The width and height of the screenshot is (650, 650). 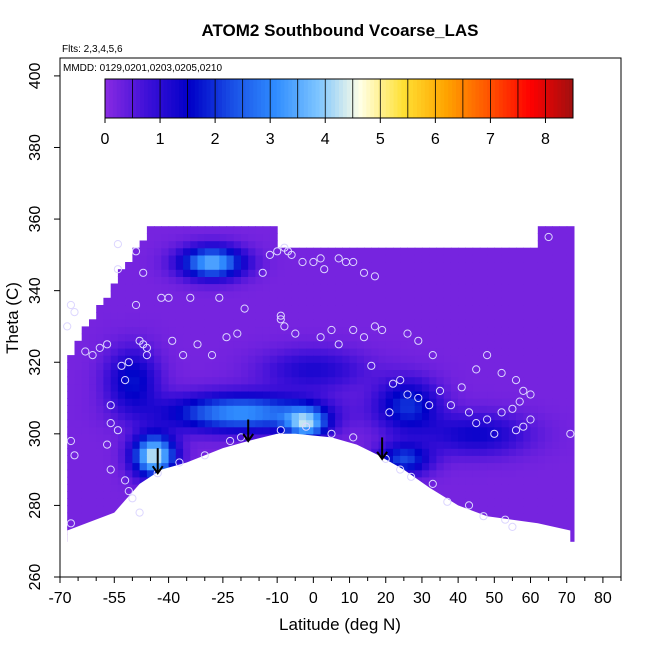 I want to click on x-tick-label: -25, so click(x=222, y=598).